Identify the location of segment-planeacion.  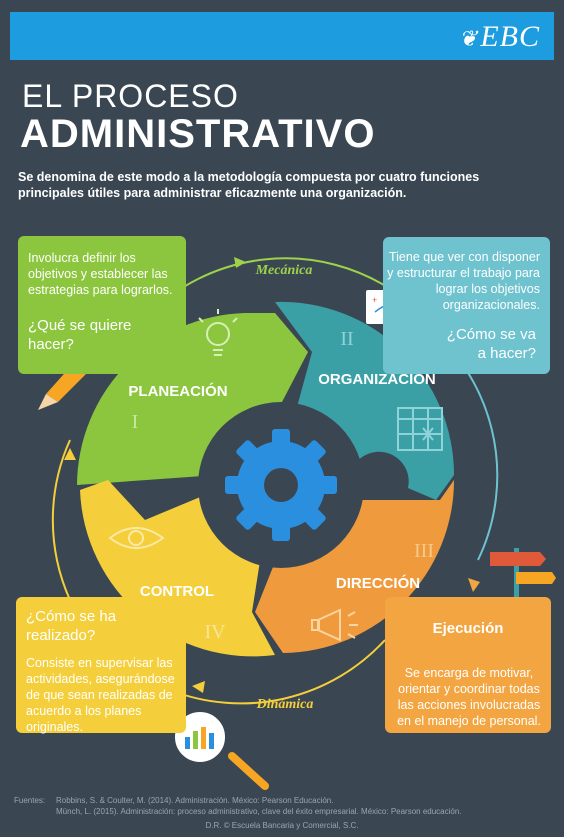
(192, 399).